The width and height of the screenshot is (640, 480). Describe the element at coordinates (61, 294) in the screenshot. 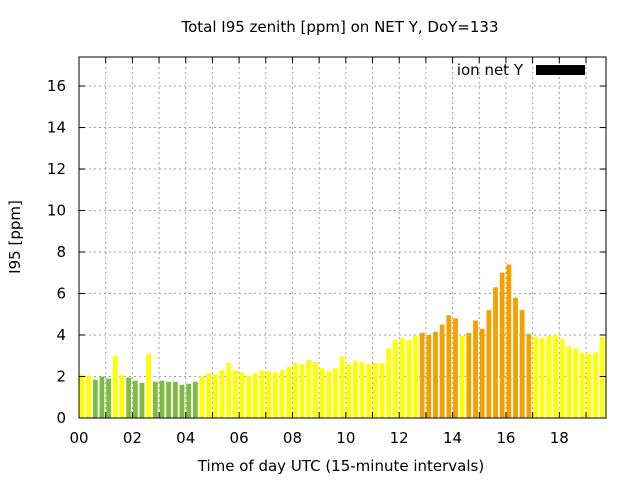

I see `y-tick-label: 6` at that location.